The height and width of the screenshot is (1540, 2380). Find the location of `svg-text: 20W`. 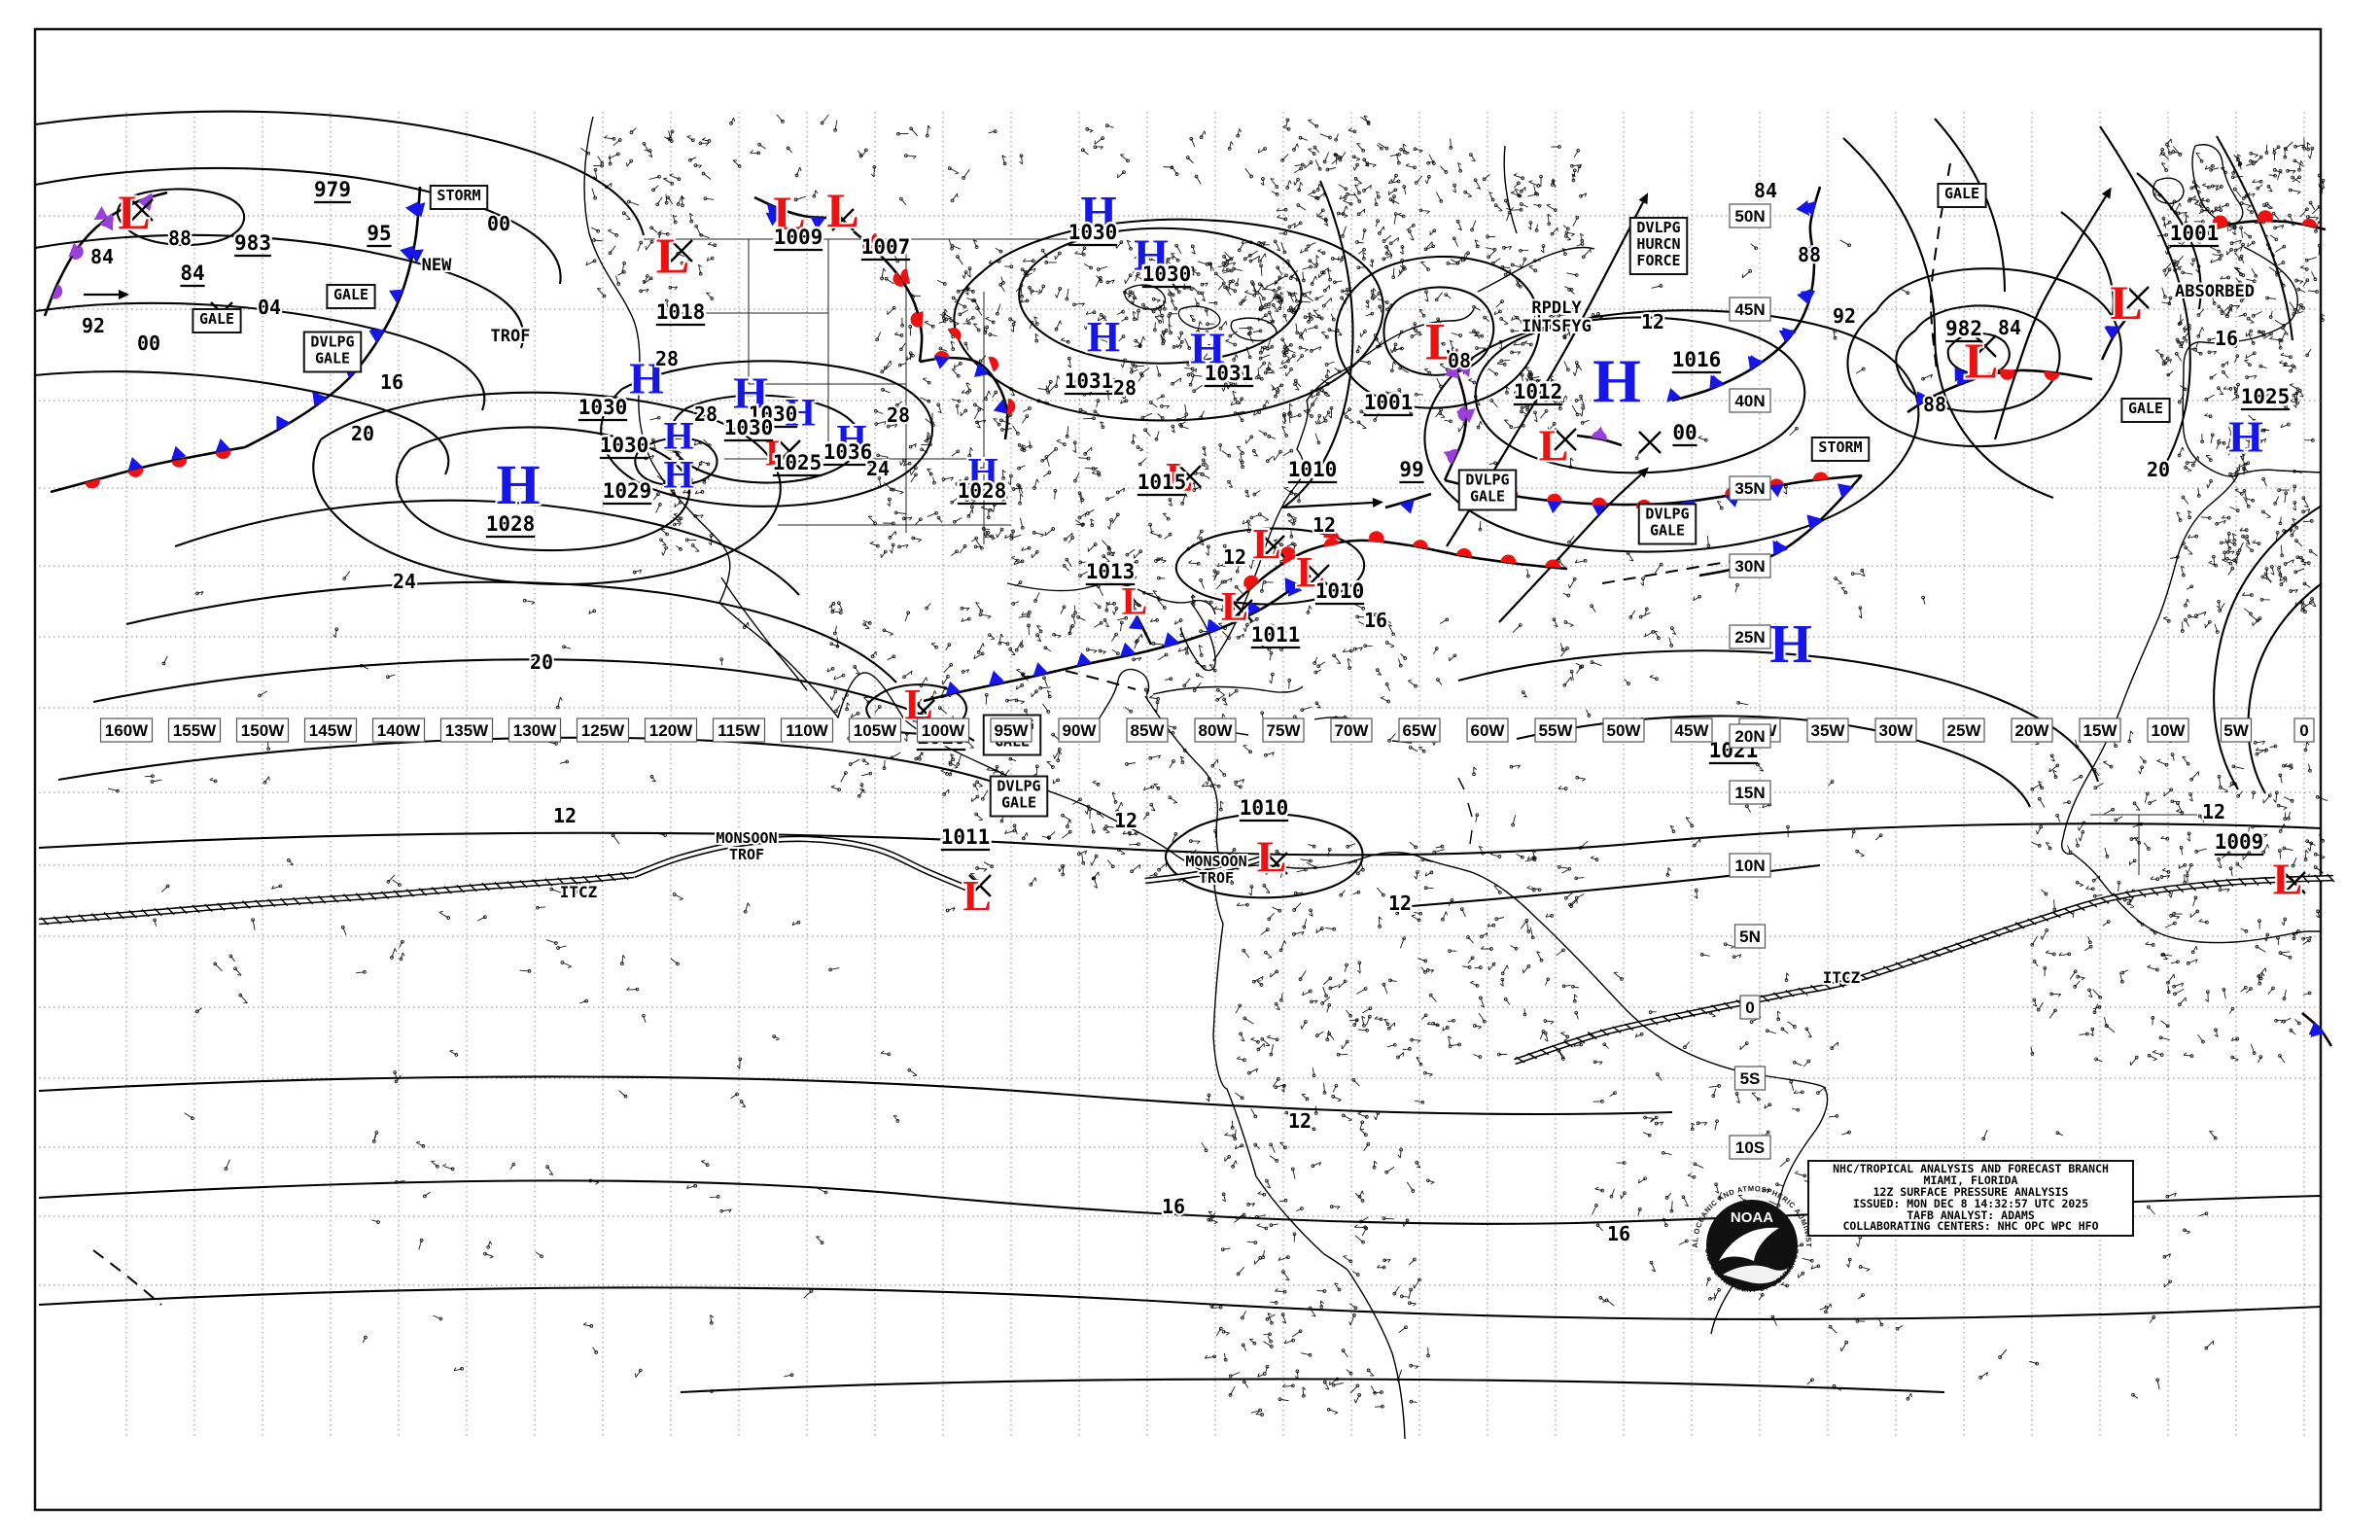

svg-text: 20W is located at coordinates (2032, 730).